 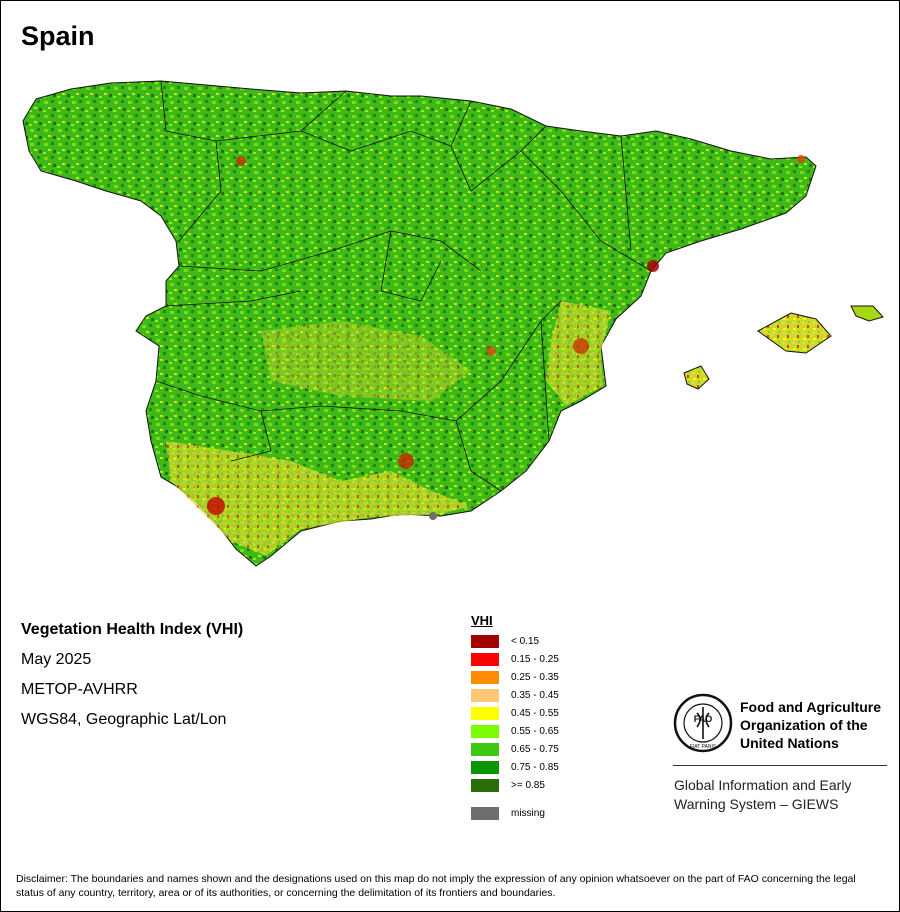 What do you see at coordinates (804, 725) in the screenshot?
I see `org-name-line-2: Organization of the` at bounding box center [804, 725].